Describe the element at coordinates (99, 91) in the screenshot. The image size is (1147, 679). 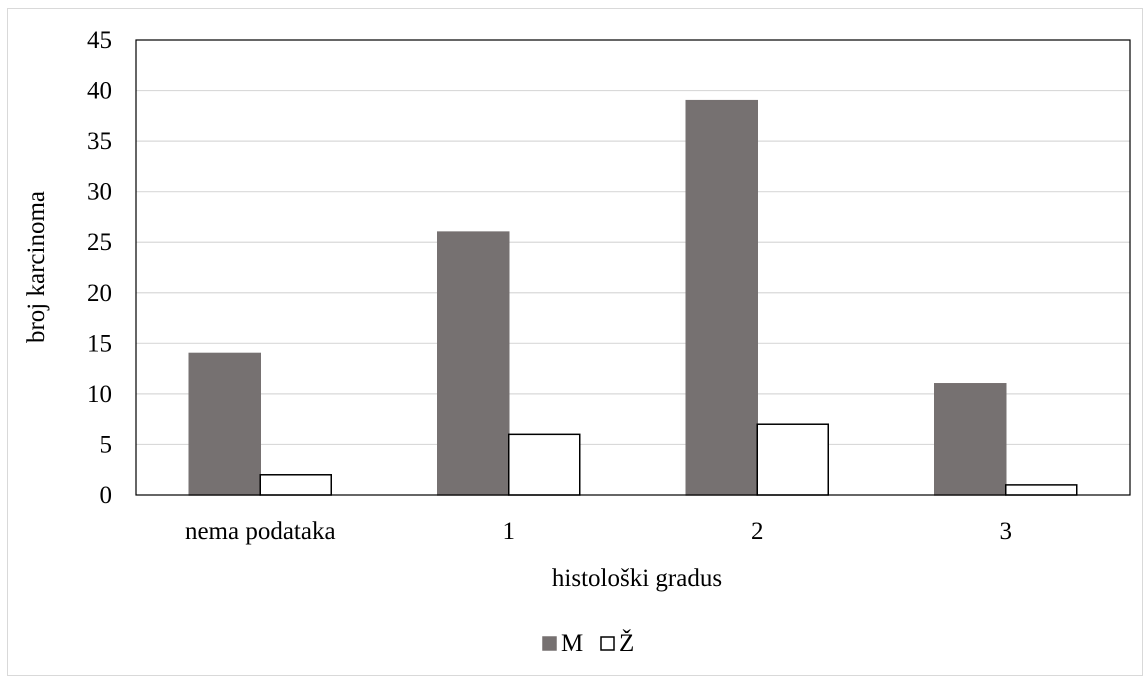
I see `y-tick-label: 40` at that location.